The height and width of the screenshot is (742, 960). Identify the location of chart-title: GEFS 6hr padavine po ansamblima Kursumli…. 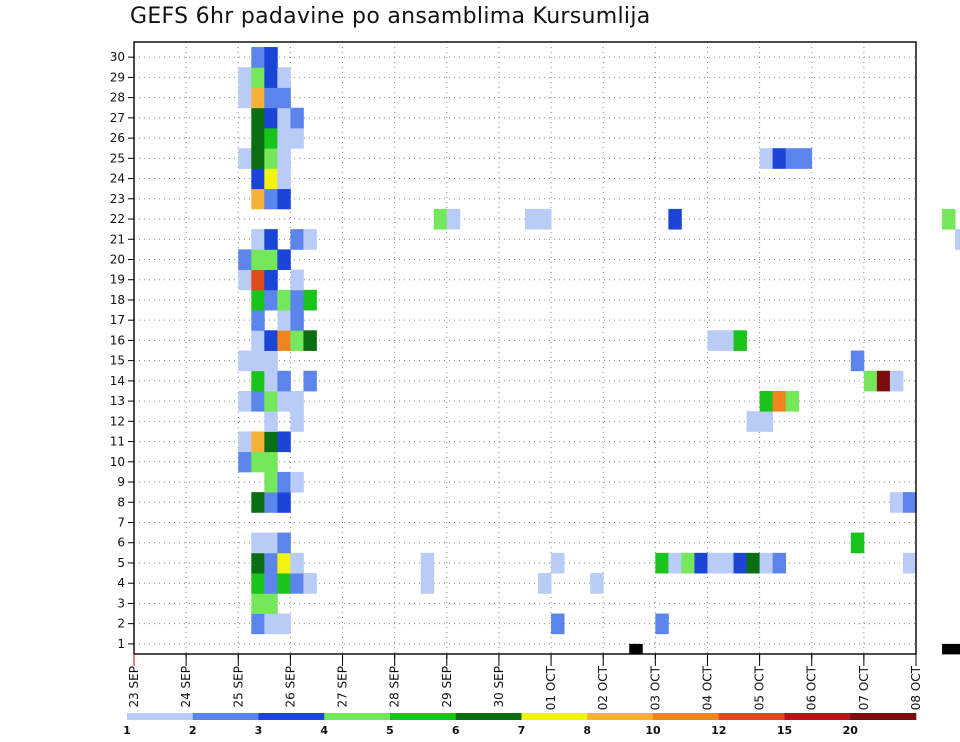
(390, 16).